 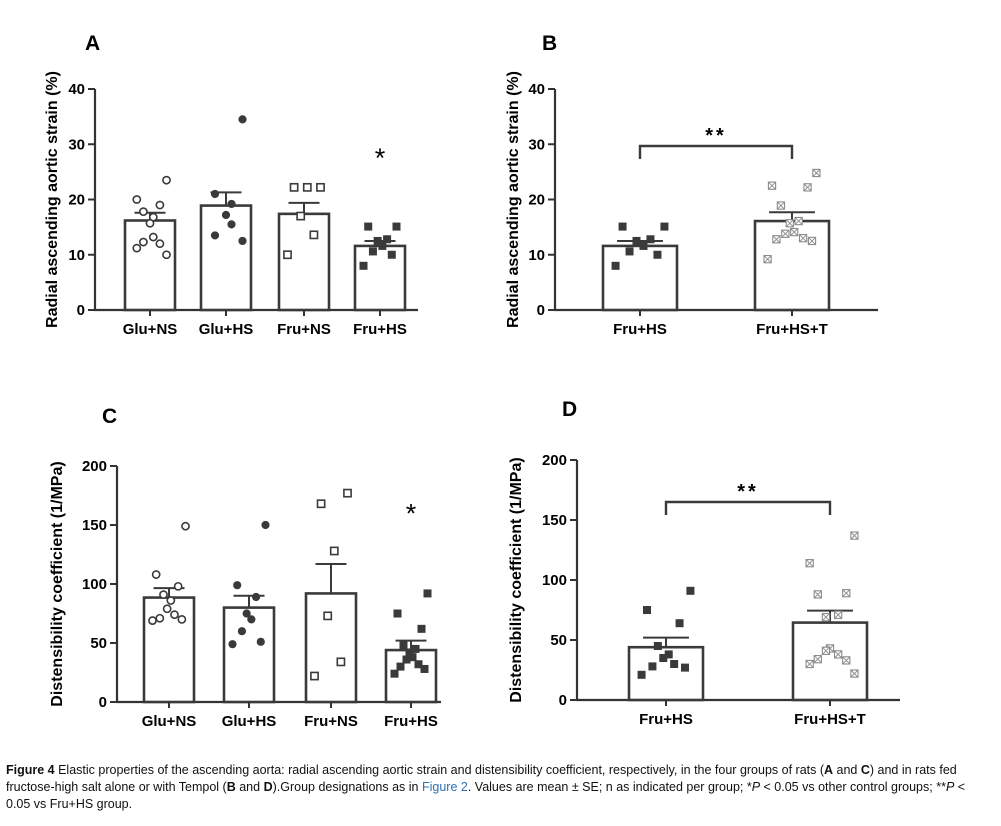 What do you see at coordinates (52, 199) in the screenshot?
I see `y-axis-title: Radial ascending aortic strain (%)` at bounding box center [52, 199].